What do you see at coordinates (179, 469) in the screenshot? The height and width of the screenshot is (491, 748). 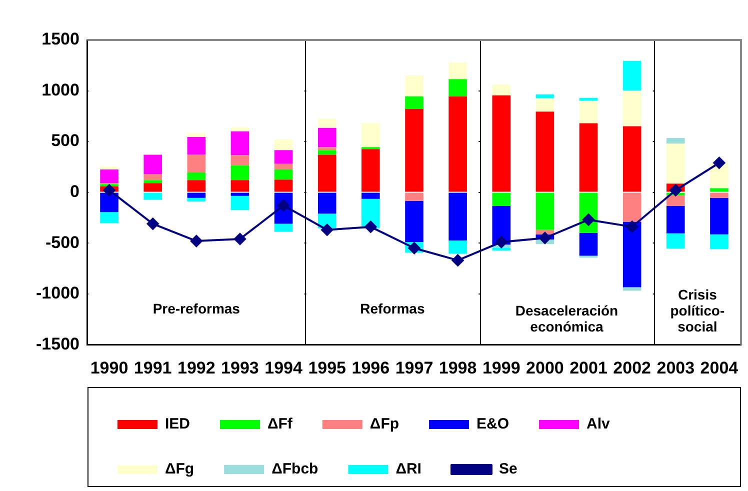 I see `legend-label: ΔFg` at bounding box center [179, 469].